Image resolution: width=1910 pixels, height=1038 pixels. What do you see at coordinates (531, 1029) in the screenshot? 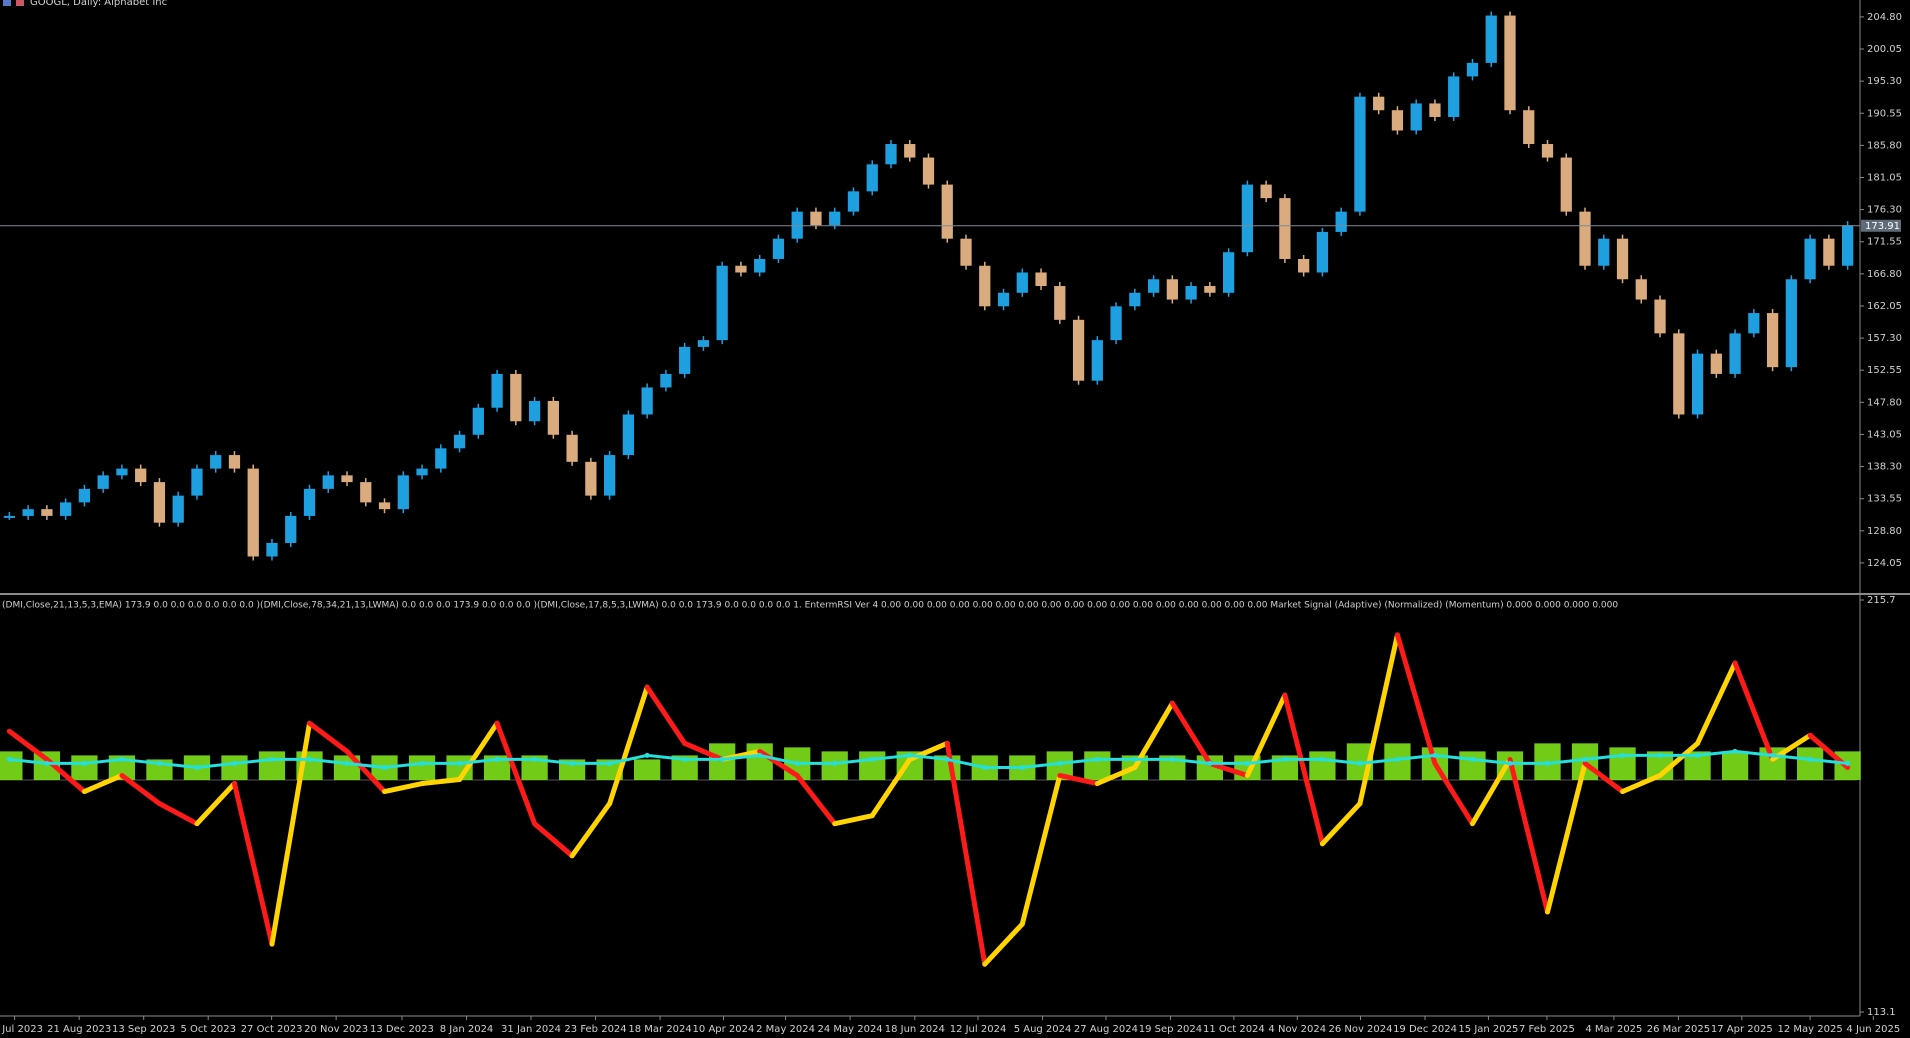
I see `x-tick-label: 31 Jan 2024` at bounding box center [531, 1029].